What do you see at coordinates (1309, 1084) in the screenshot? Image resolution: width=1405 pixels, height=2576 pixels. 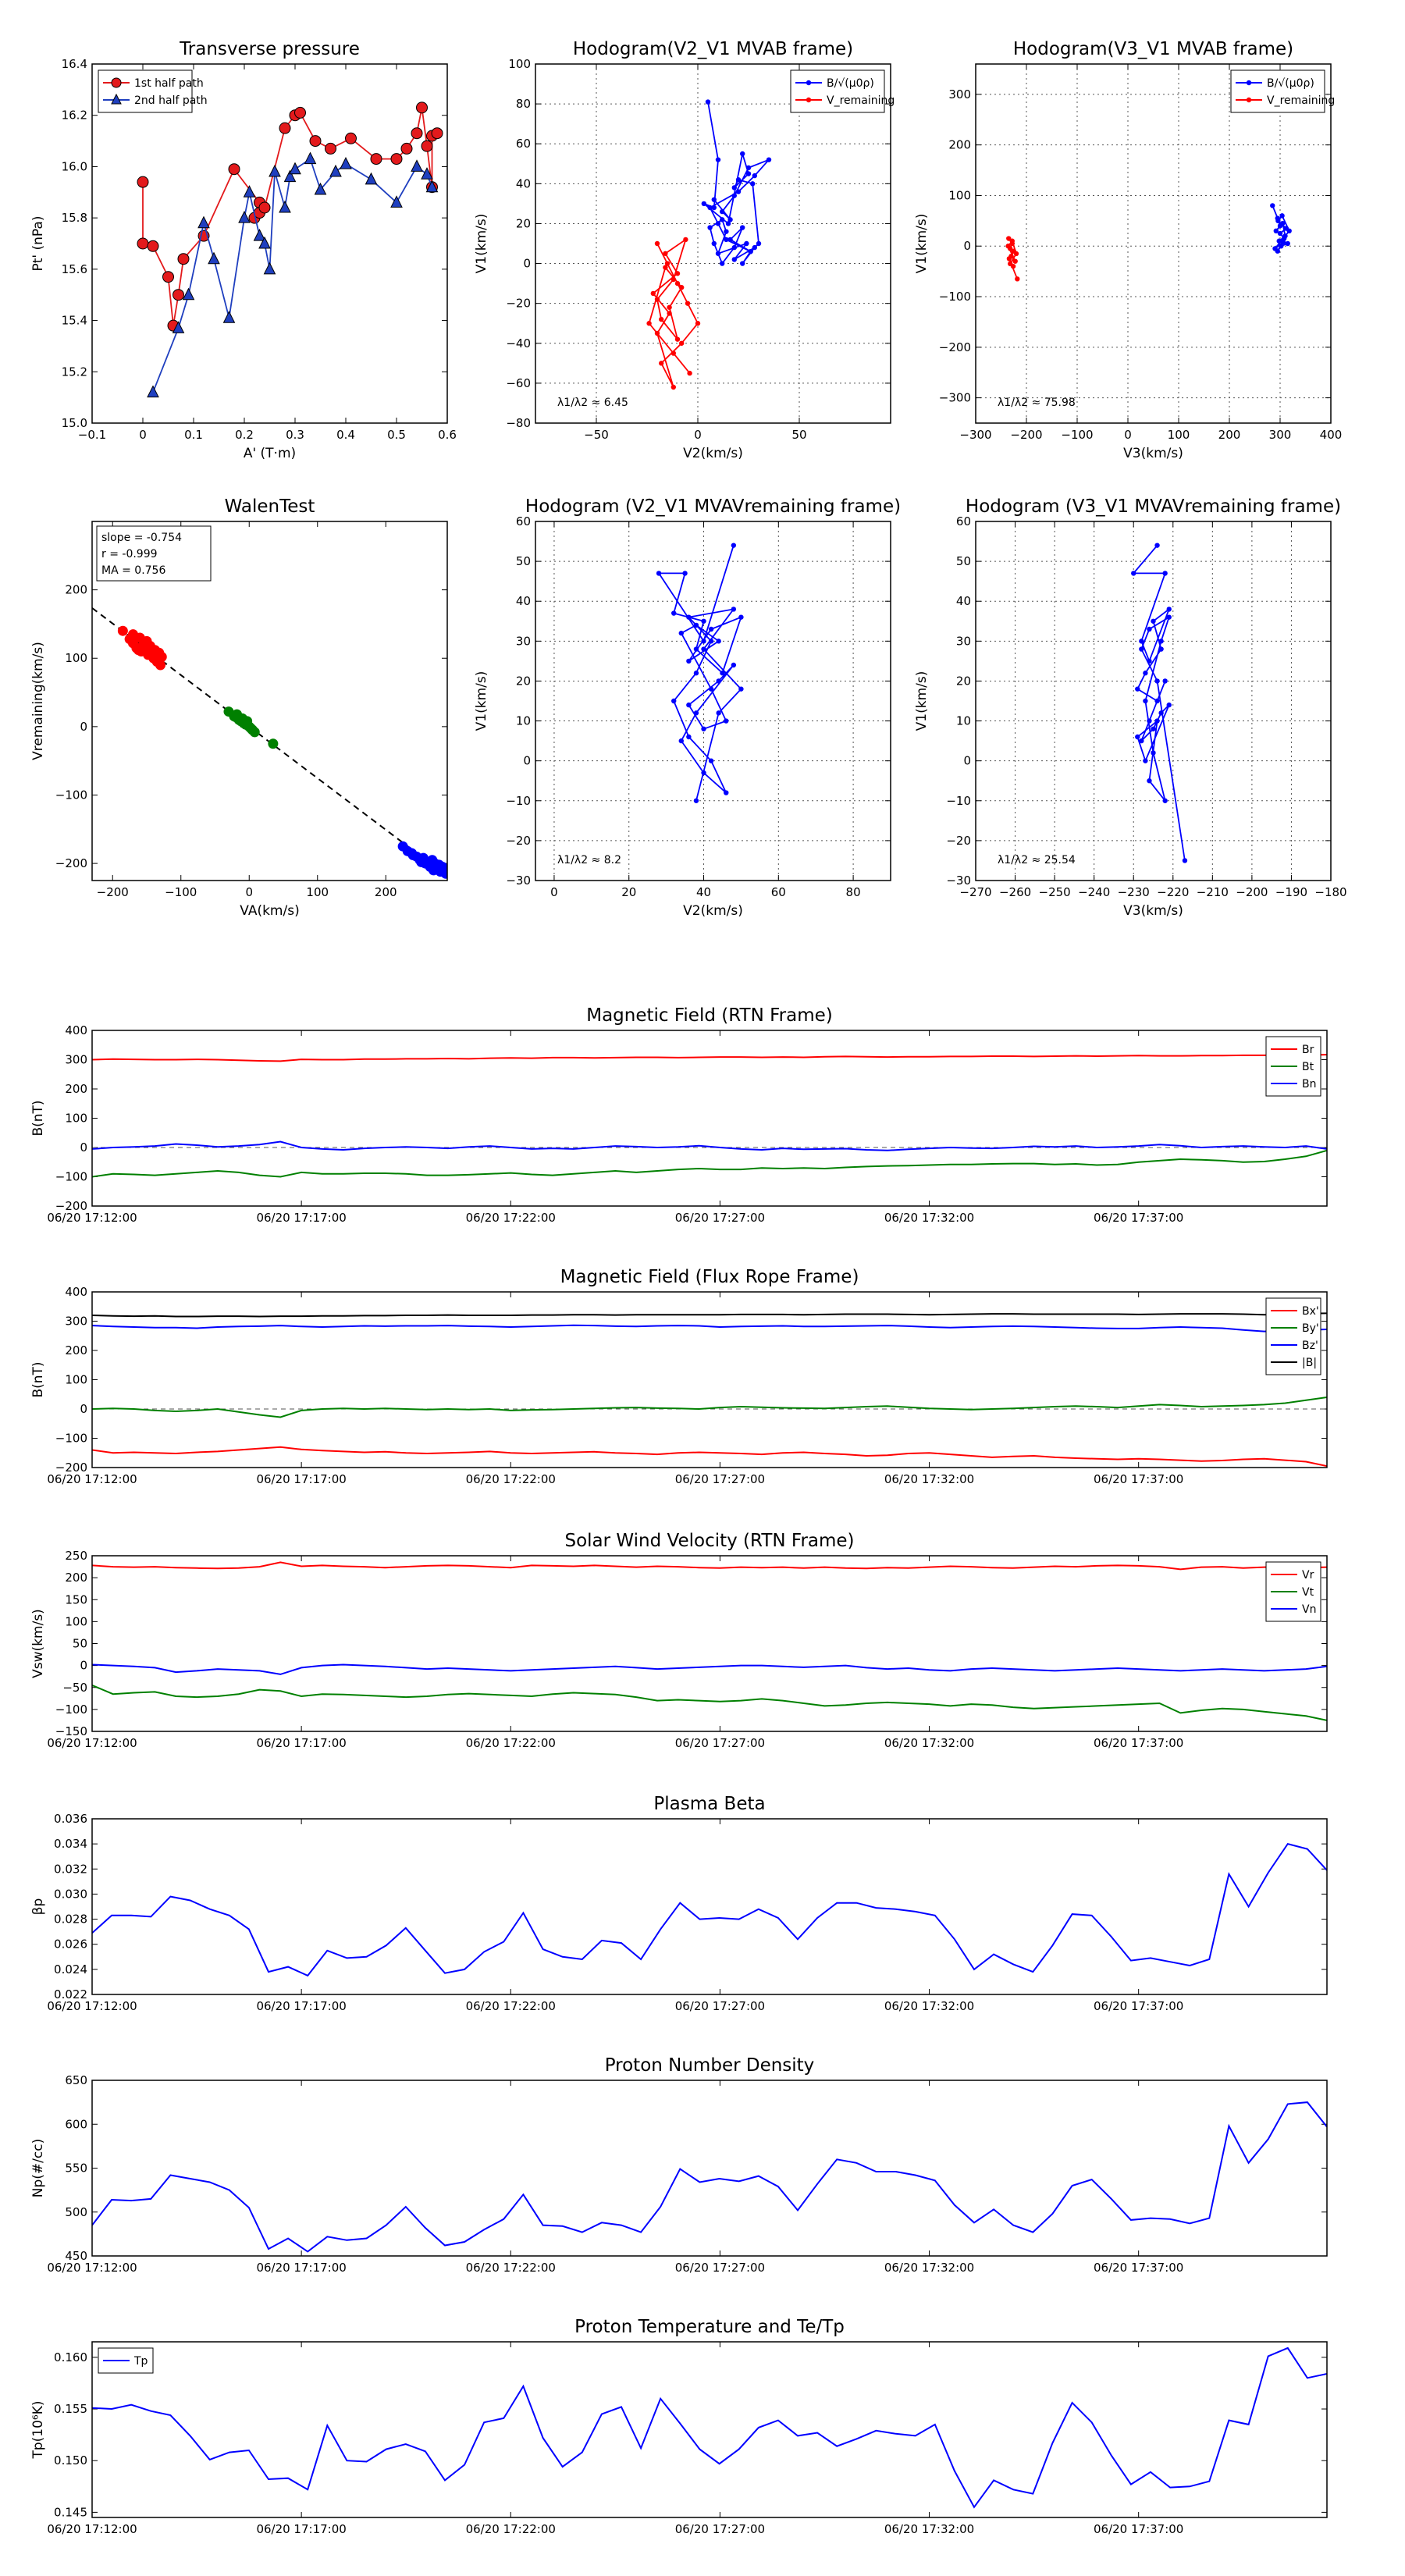 I see `legend-label: Bn` at bounding box center [1309, 1084].